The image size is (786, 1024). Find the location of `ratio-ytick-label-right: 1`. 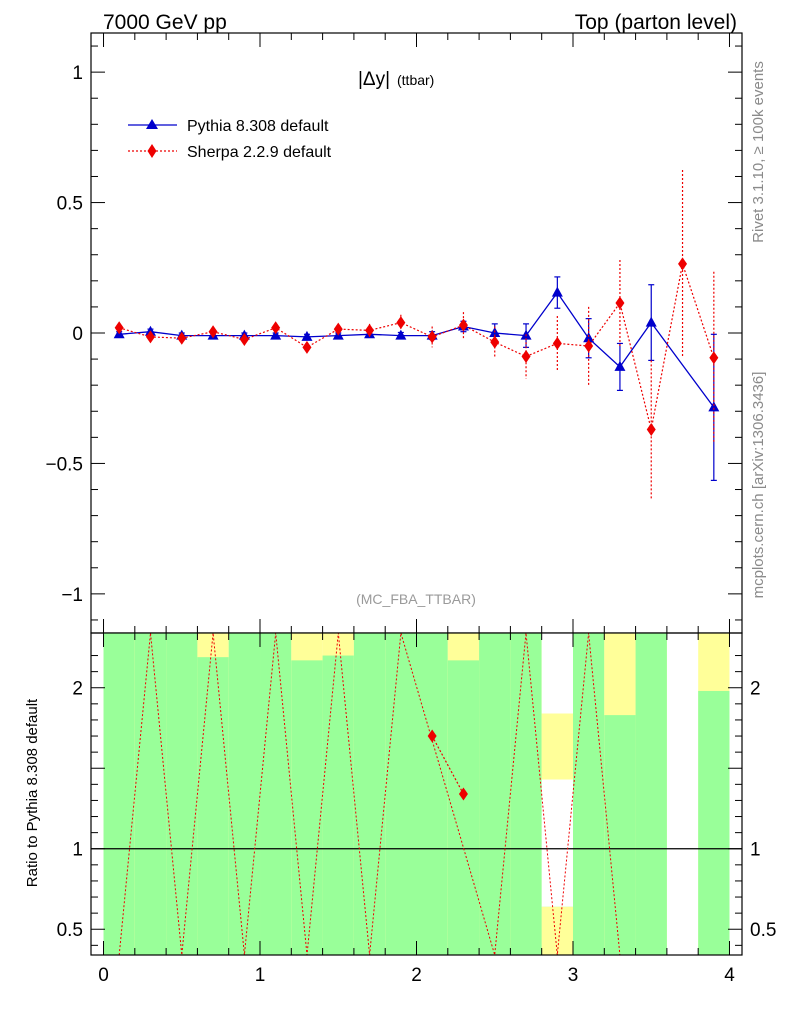

ratio-ytick-label-right: 1 is located at coordinates (755, 850).